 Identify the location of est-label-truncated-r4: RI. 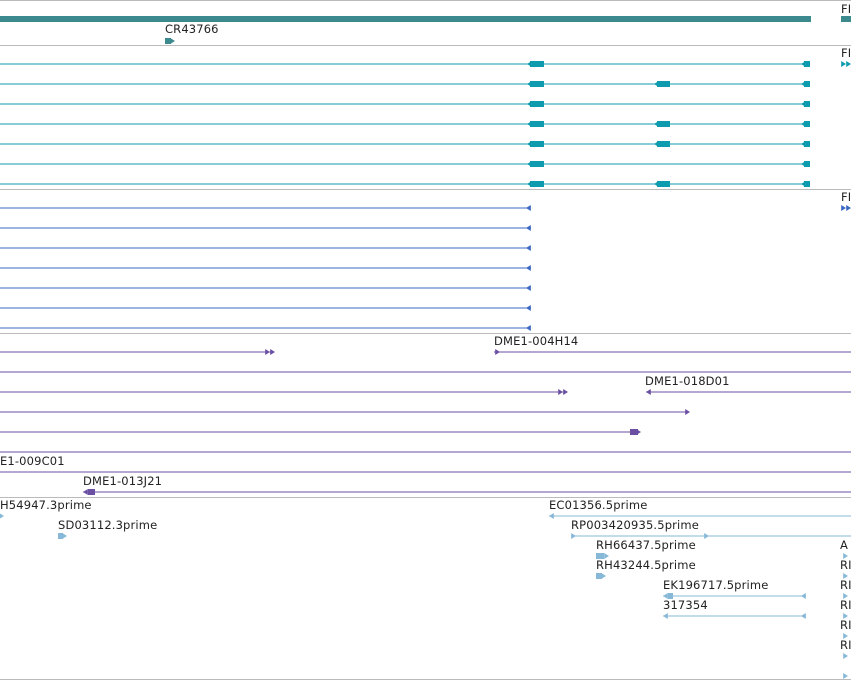
(845, 625).